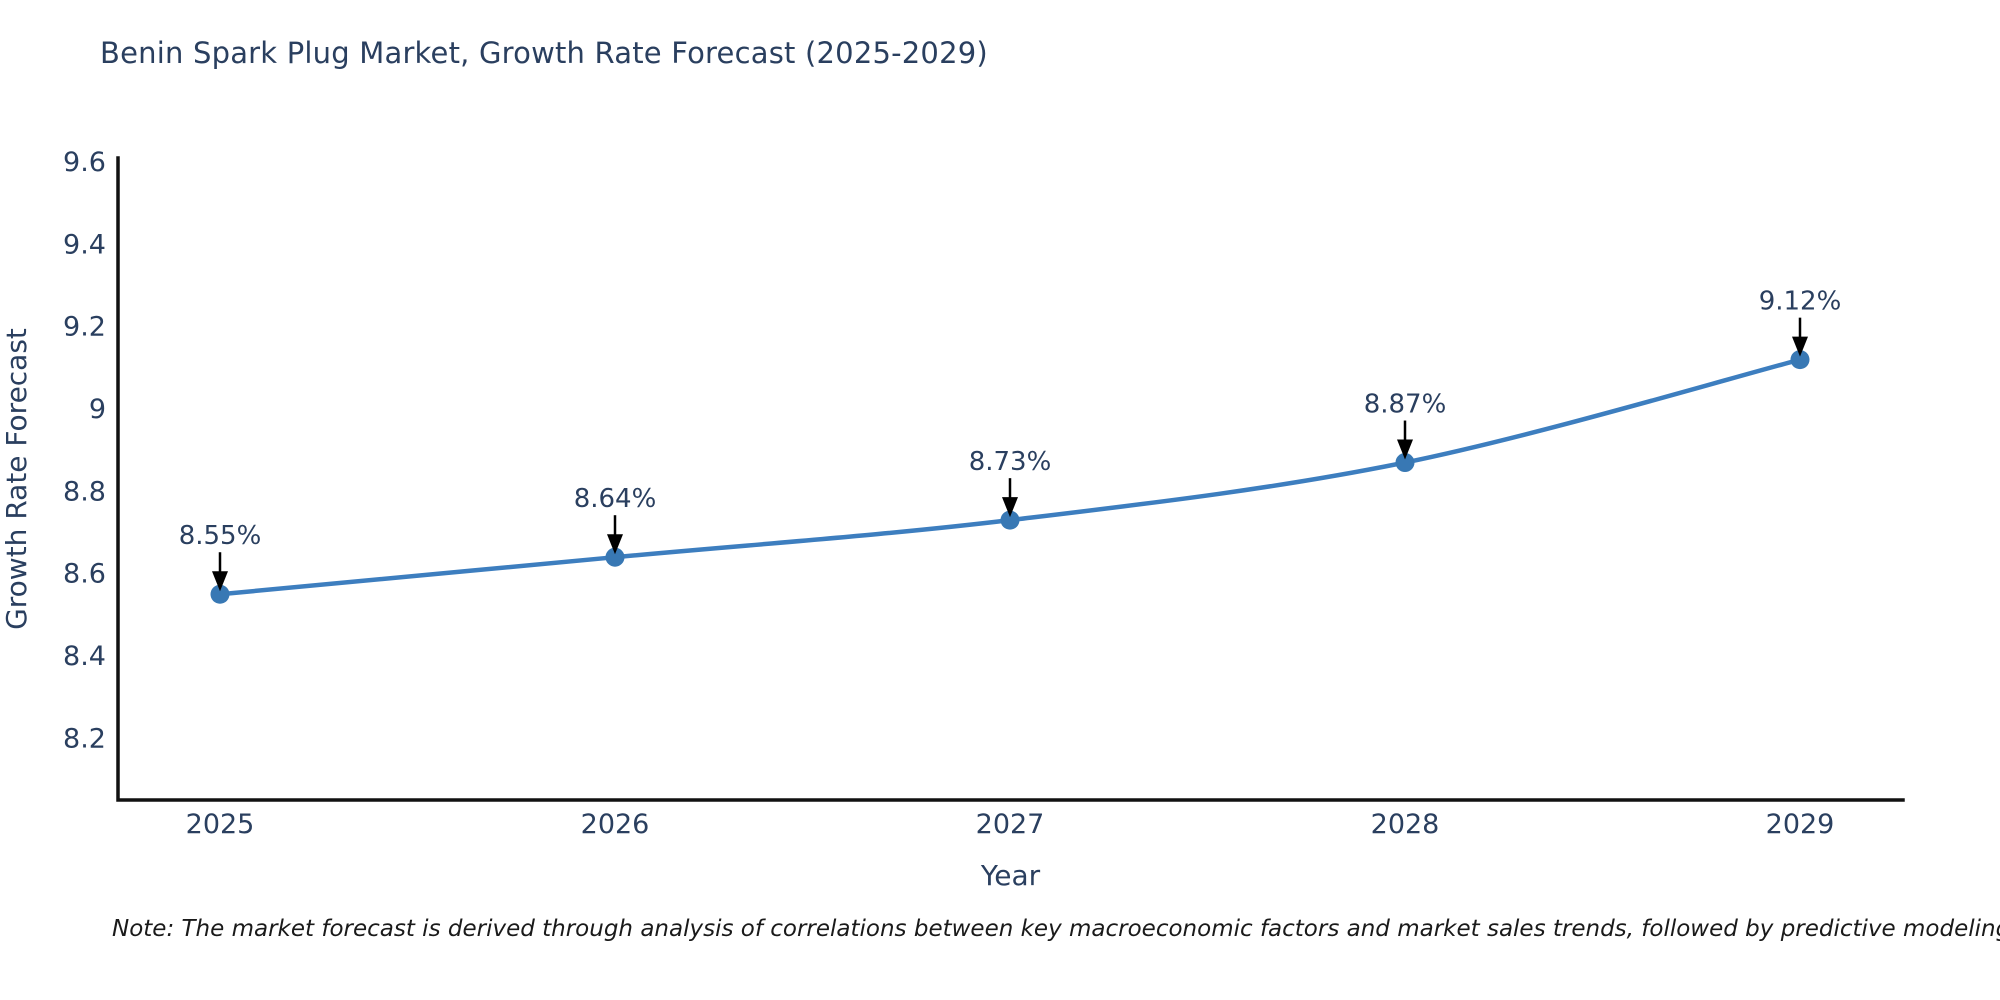 This screenshot has height=1000, width=2000. What do you see at coordinates (84, 327) in the screenshot?
I see `y-axis-tick-label: 9.2` at bounding box center [84, 327].